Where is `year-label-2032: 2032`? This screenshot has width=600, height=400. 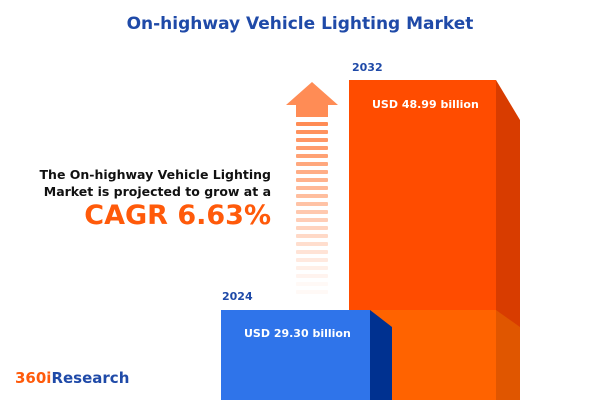 year-label-2032: 2032 is located at coordinates (367, 67).